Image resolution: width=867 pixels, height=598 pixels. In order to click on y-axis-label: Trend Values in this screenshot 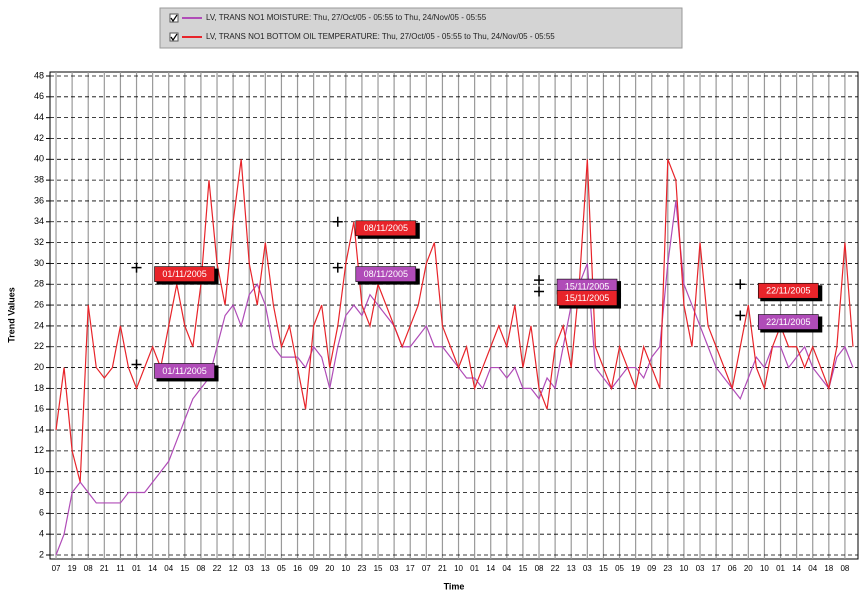, I will do `click(11, 315)`.